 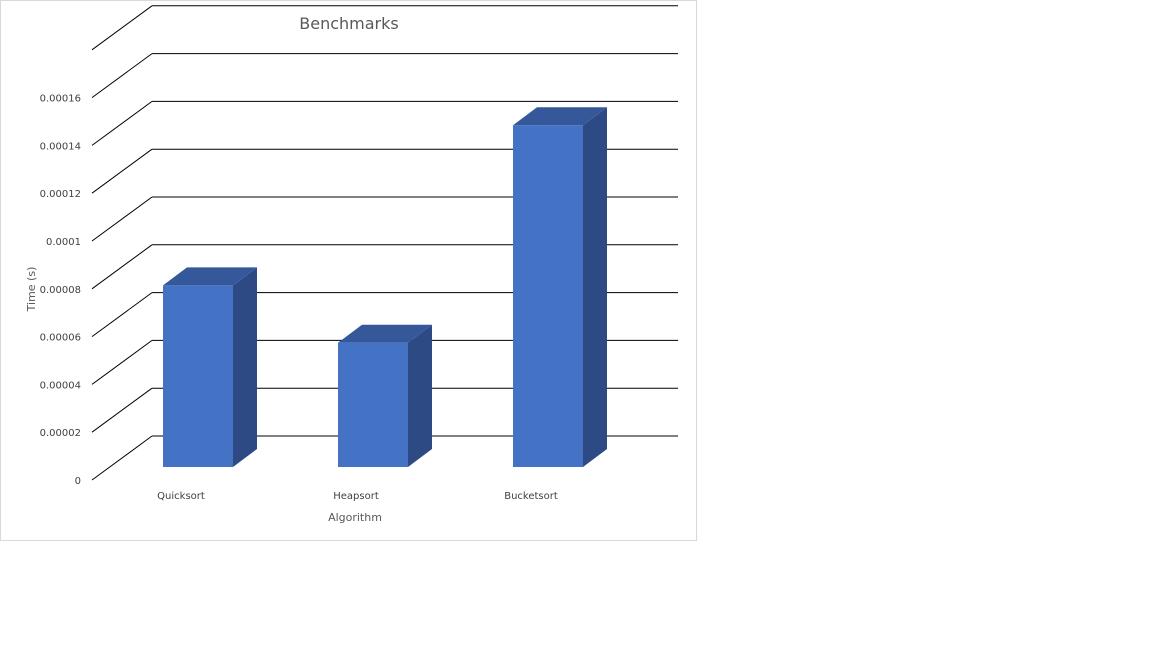 What do you see at coordinates (355, 517) in the screenshot?
I see `x-axis-title: Algorithm` at bounding box center [355, 517].